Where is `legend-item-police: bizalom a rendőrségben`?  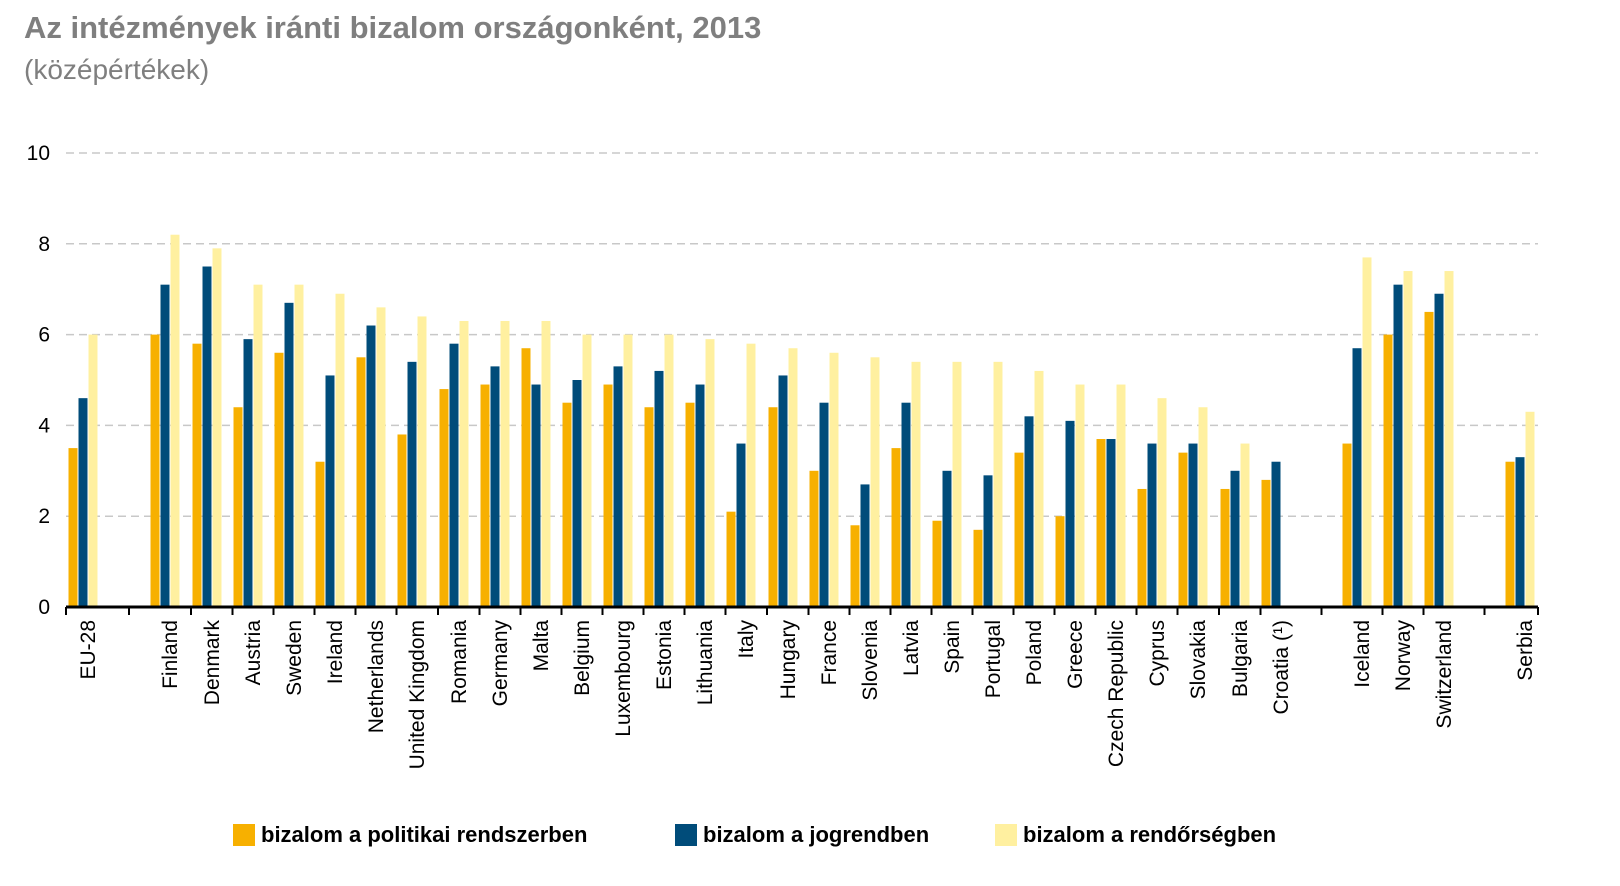
legend-item-police: bizalom a rendőrségben is located at coordinates (1135, 835).